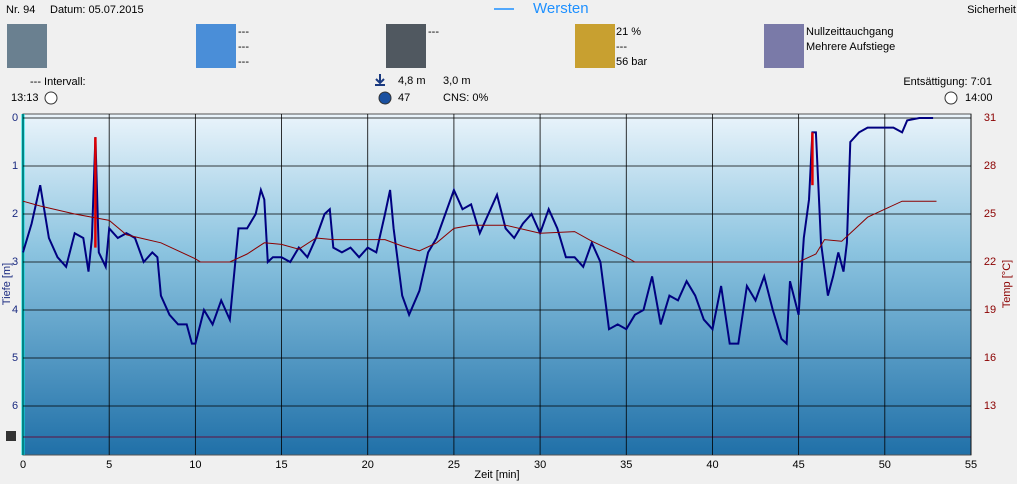 This screenshot has width=1017, height=484. Describe the element at coordinates (15, 118) in the screenshot. I see `y-tick-label: 0` at that location.